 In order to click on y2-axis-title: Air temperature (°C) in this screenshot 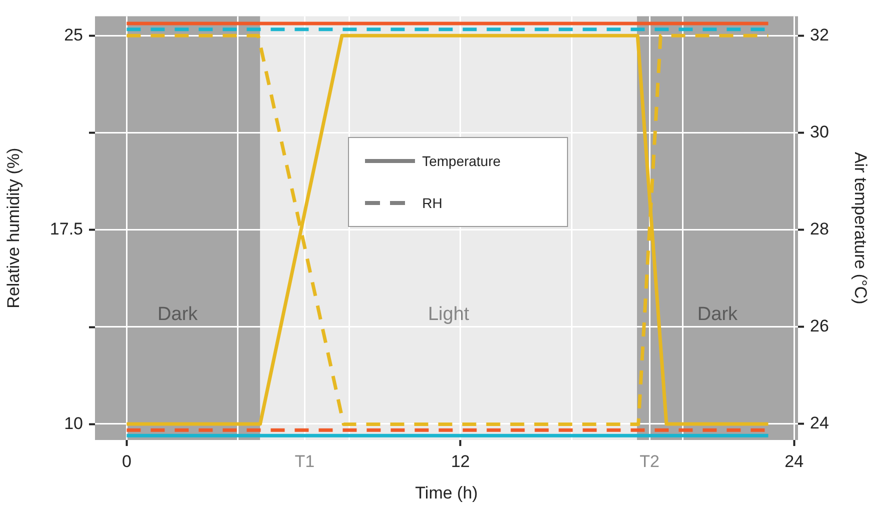, I will do `click(860, 228)`.